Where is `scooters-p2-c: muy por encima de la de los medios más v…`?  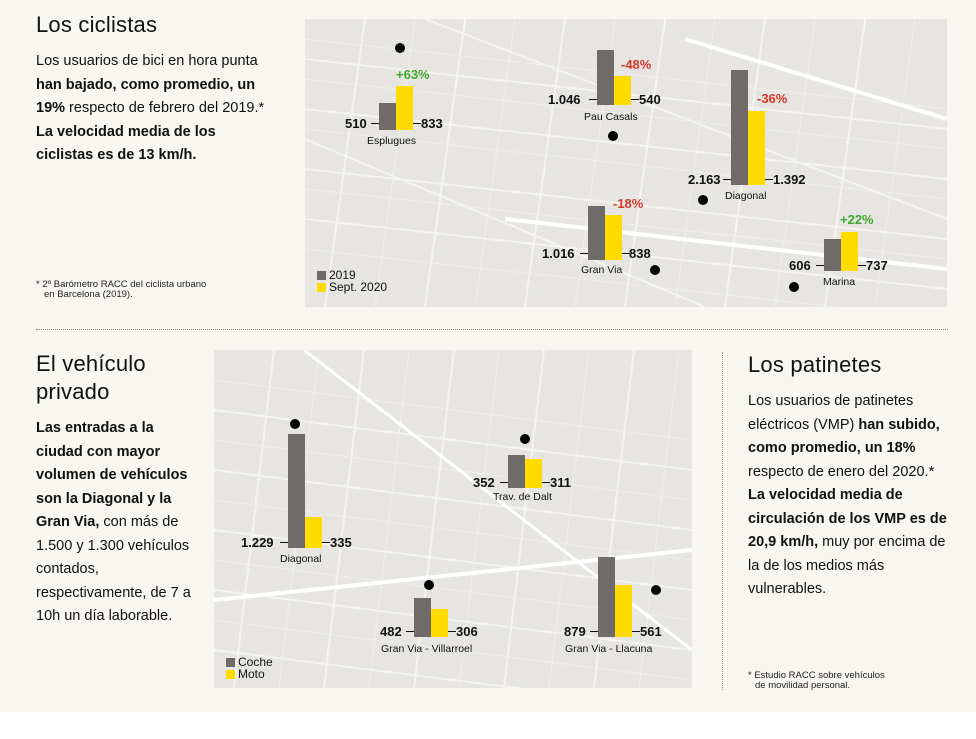
scooters-p2-c: muy por encima de la de los medios más v… is located at coordinates (847, 565).